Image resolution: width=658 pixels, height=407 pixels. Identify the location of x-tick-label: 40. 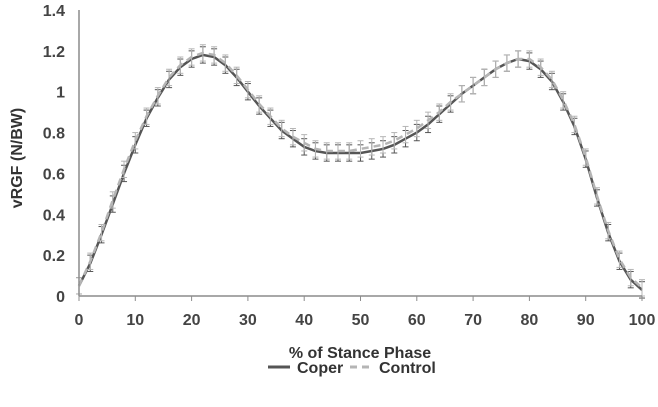
(304, 320).